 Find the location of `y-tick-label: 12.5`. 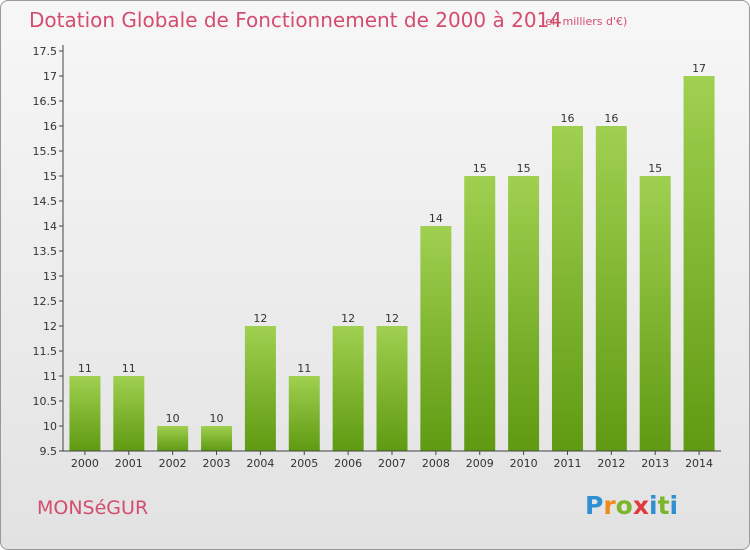

y-tick-label: 12.5 is located at coordinates (45, 301).